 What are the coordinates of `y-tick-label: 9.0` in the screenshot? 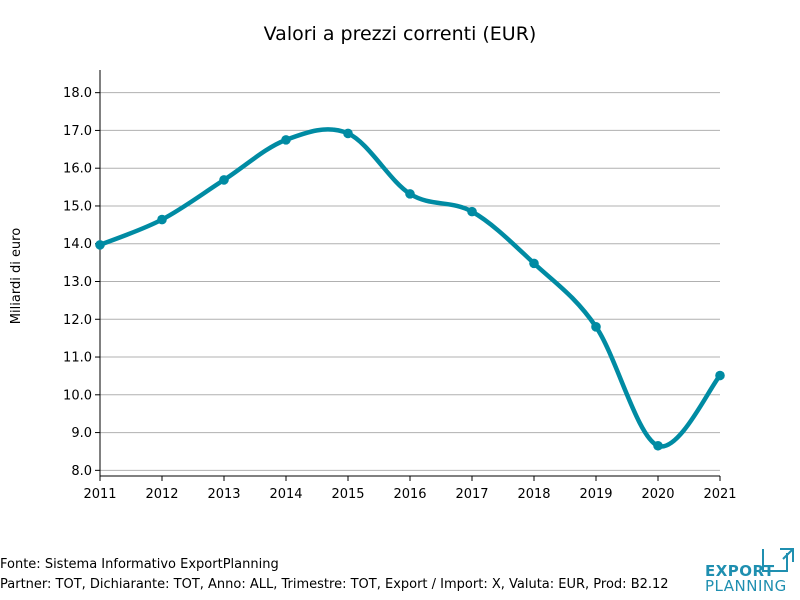 It's located at (81, 433).